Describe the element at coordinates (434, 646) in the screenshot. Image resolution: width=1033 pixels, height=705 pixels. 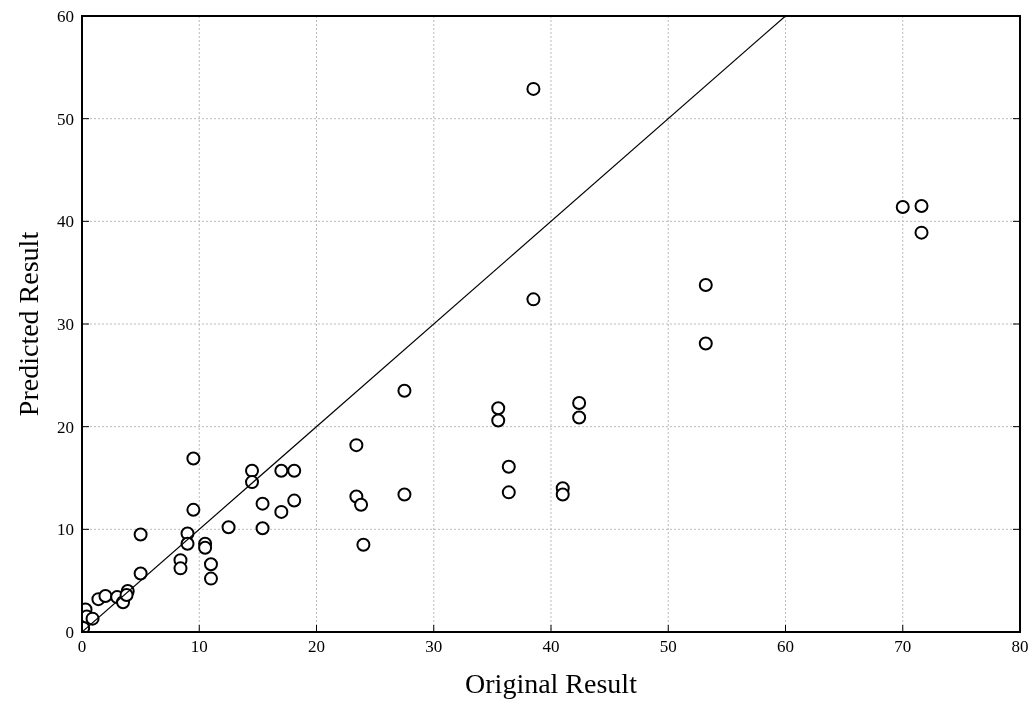
I see `x-tick-label: 30` at that location.